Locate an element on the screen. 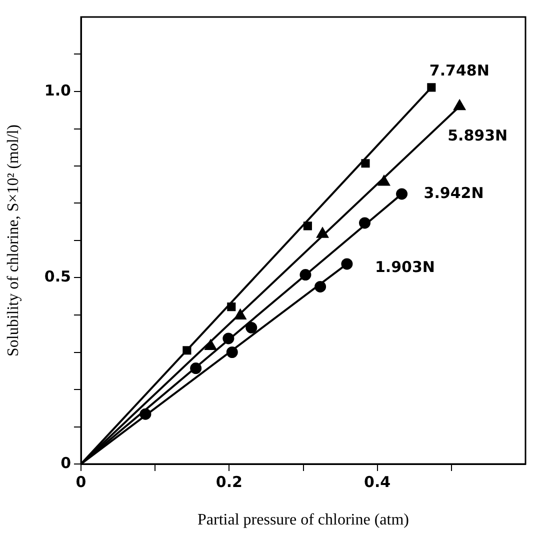 The height and width of the screenshot is (534, 533). series-label: 5.893N is located at coordinates (478, 135).